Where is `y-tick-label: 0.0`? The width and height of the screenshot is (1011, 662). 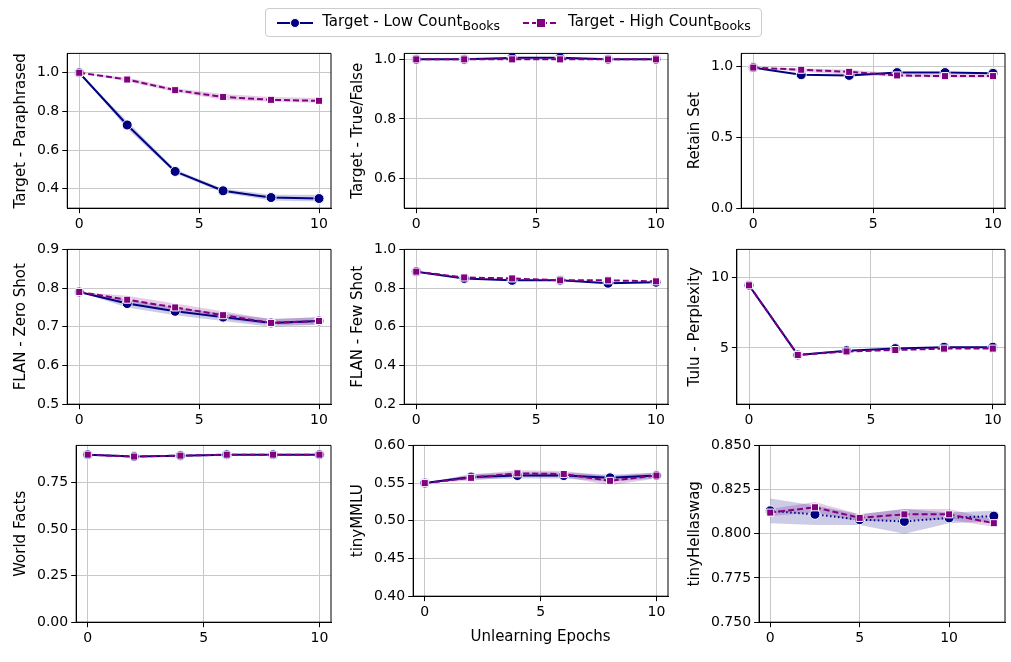
y-tick-label: 0.0 is located at coordinates (722, 206).